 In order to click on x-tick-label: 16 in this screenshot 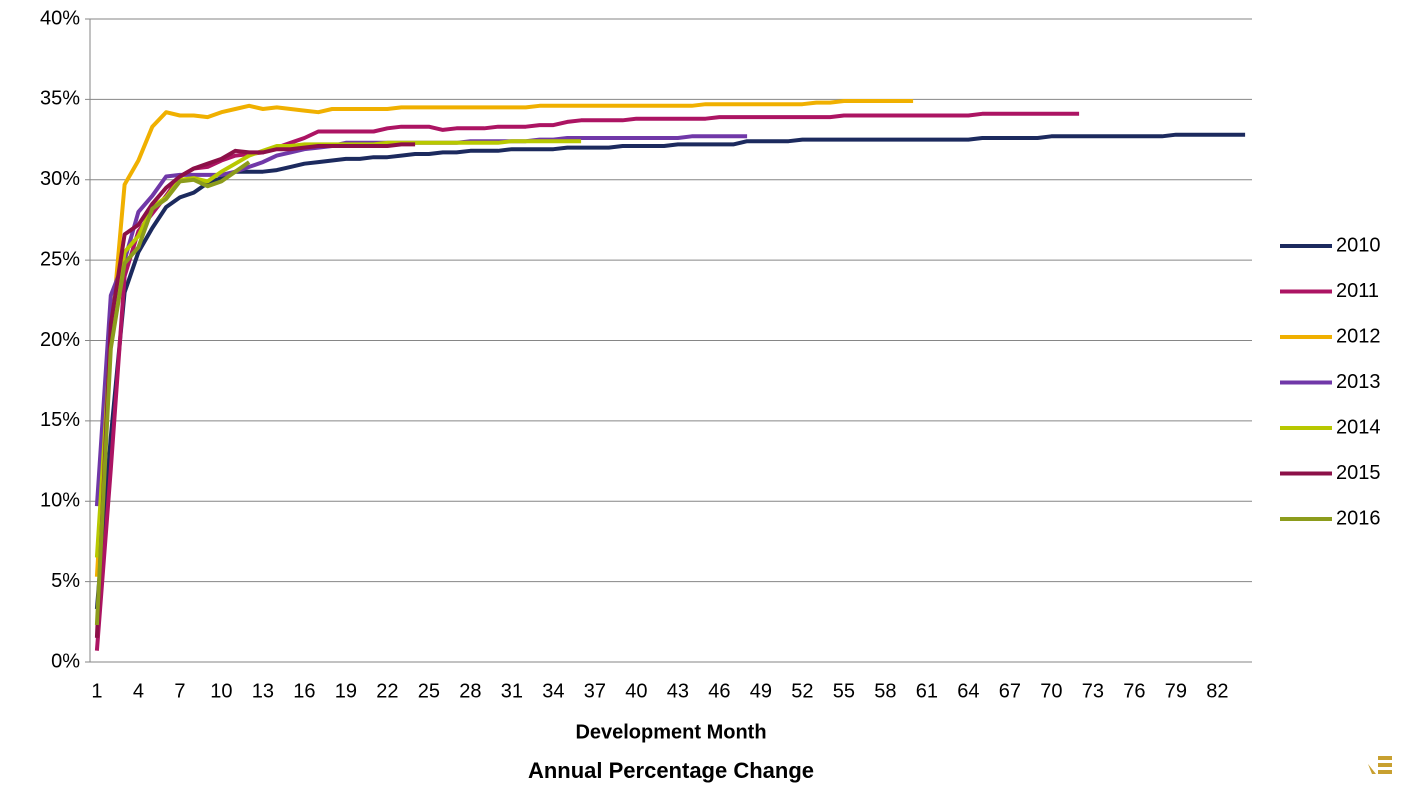, I will do `click(304, 691)`.